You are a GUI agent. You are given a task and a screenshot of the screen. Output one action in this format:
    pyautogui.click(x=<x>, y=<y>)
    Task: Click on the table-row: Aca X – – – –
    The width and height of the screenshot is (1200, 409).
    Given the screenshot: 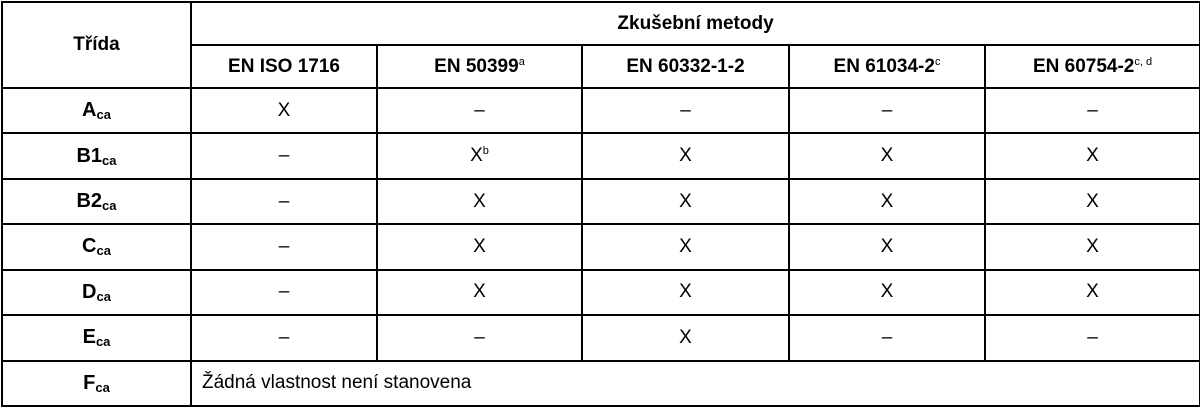 What is the action you would take?
    pyautogui.click(x=600, y=110)
    